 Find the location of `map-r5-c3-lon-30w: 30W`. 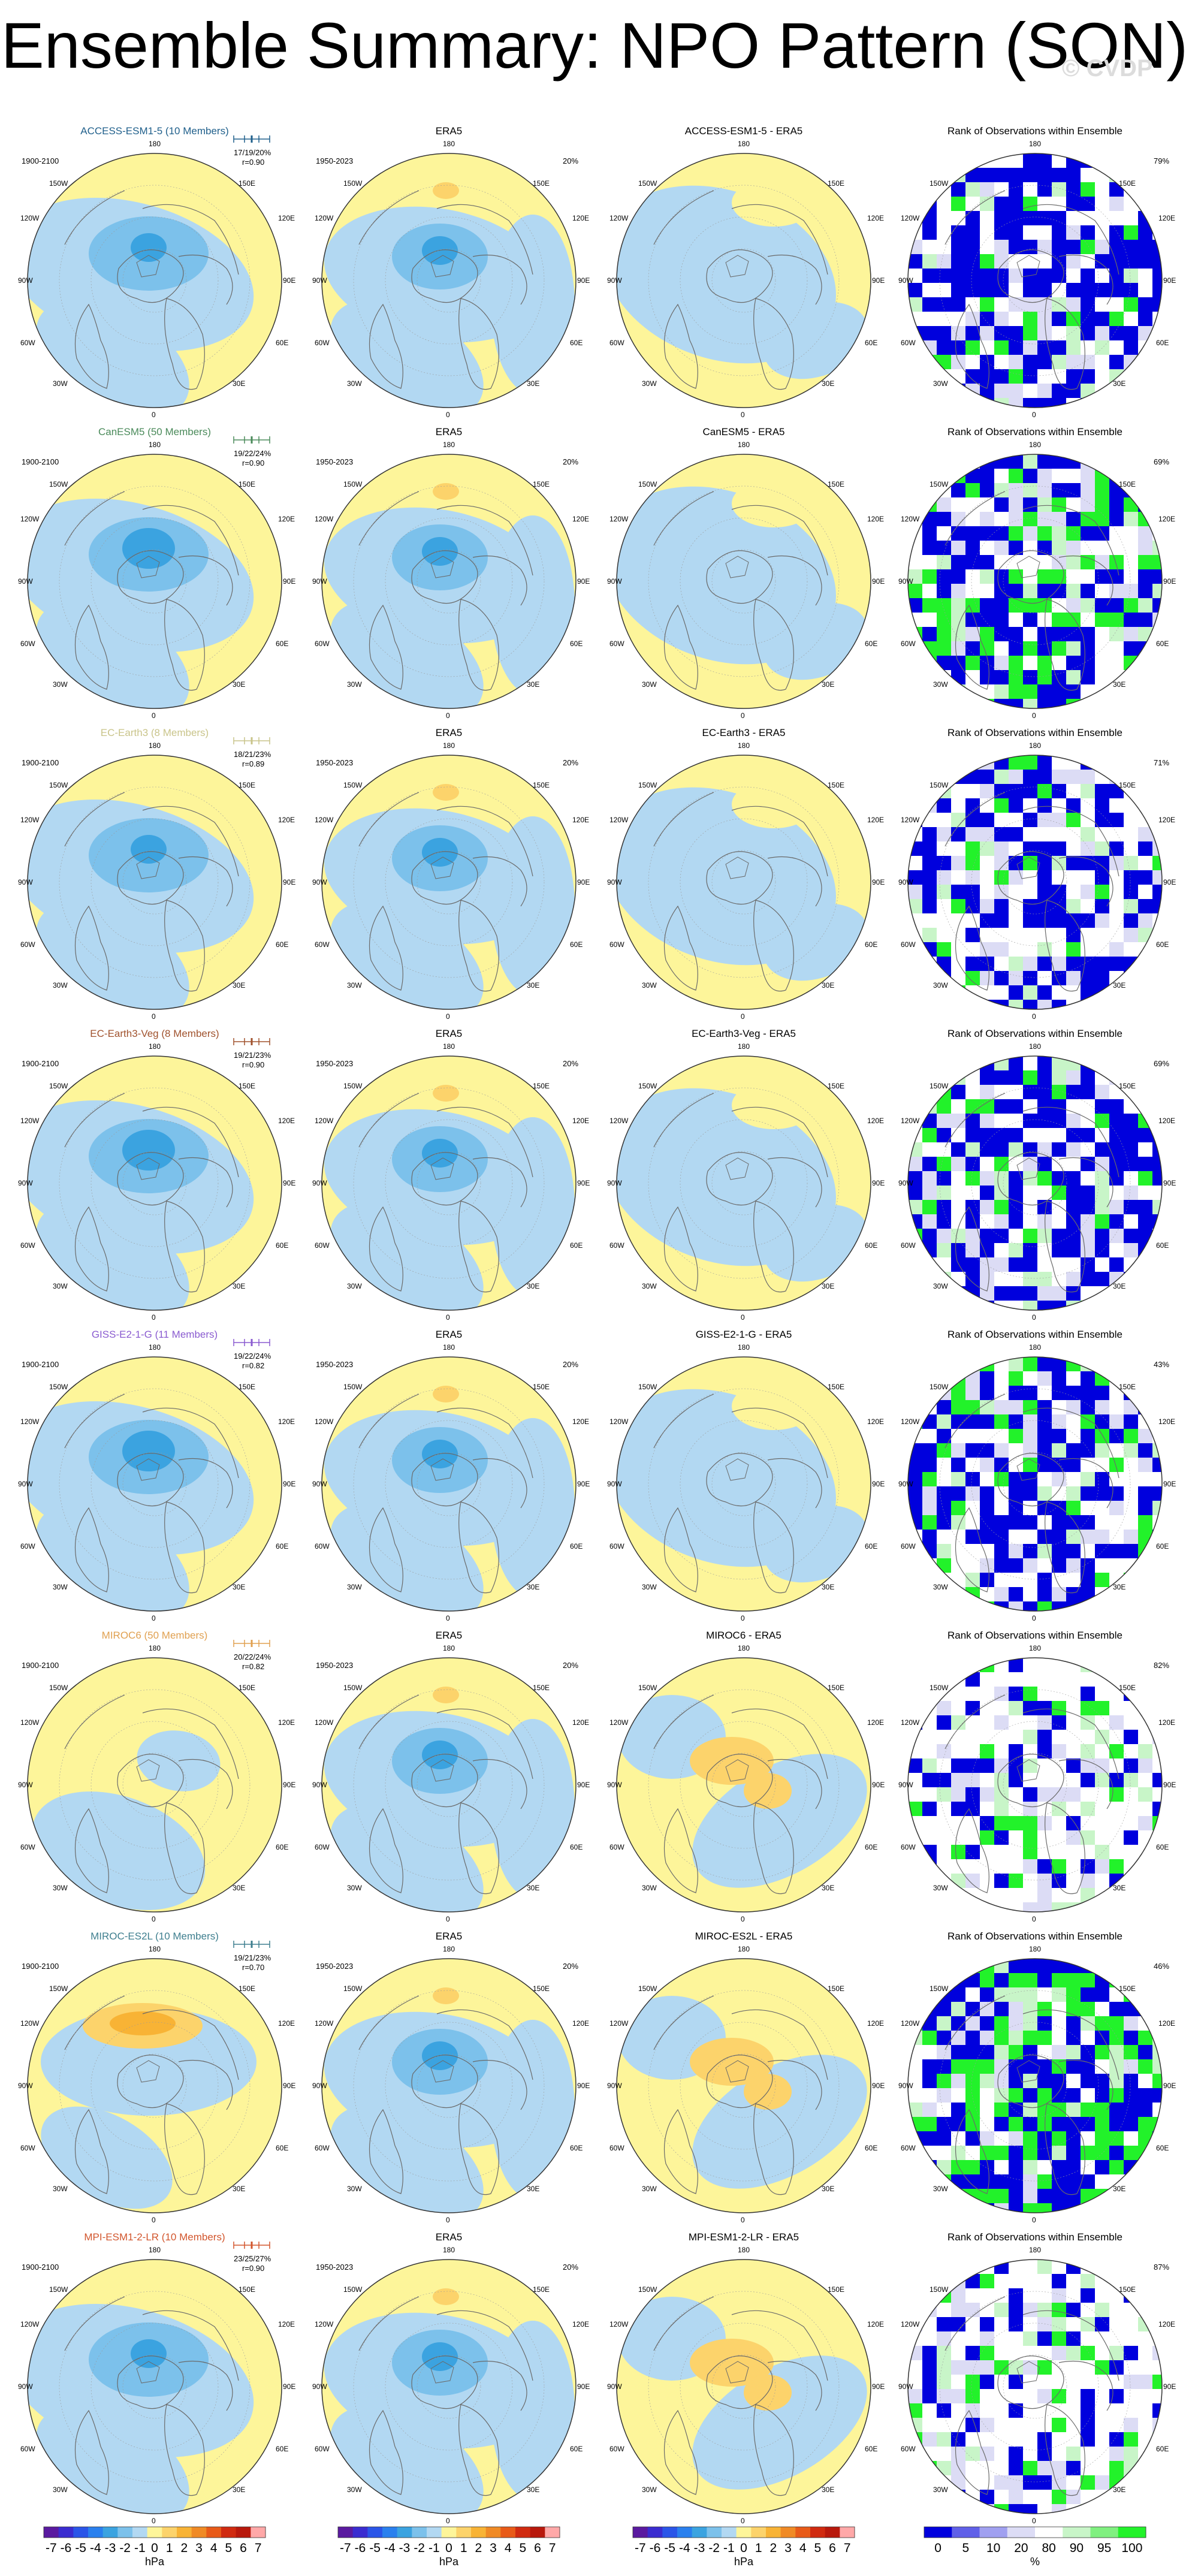

map-r5-c3-lon-30w: 30W is located at coordinates (940, 1888).